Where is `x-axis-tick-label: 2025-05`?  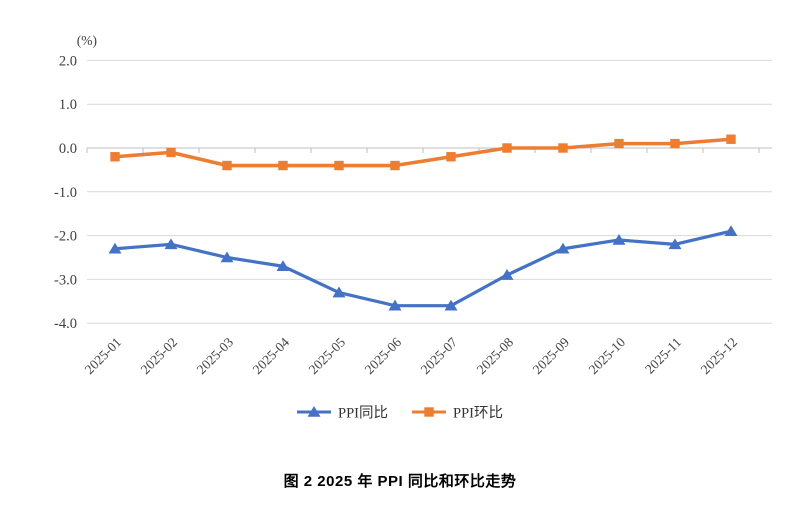
x-axis-tick-label: 2025-05 is located at coordinates (327, 355).